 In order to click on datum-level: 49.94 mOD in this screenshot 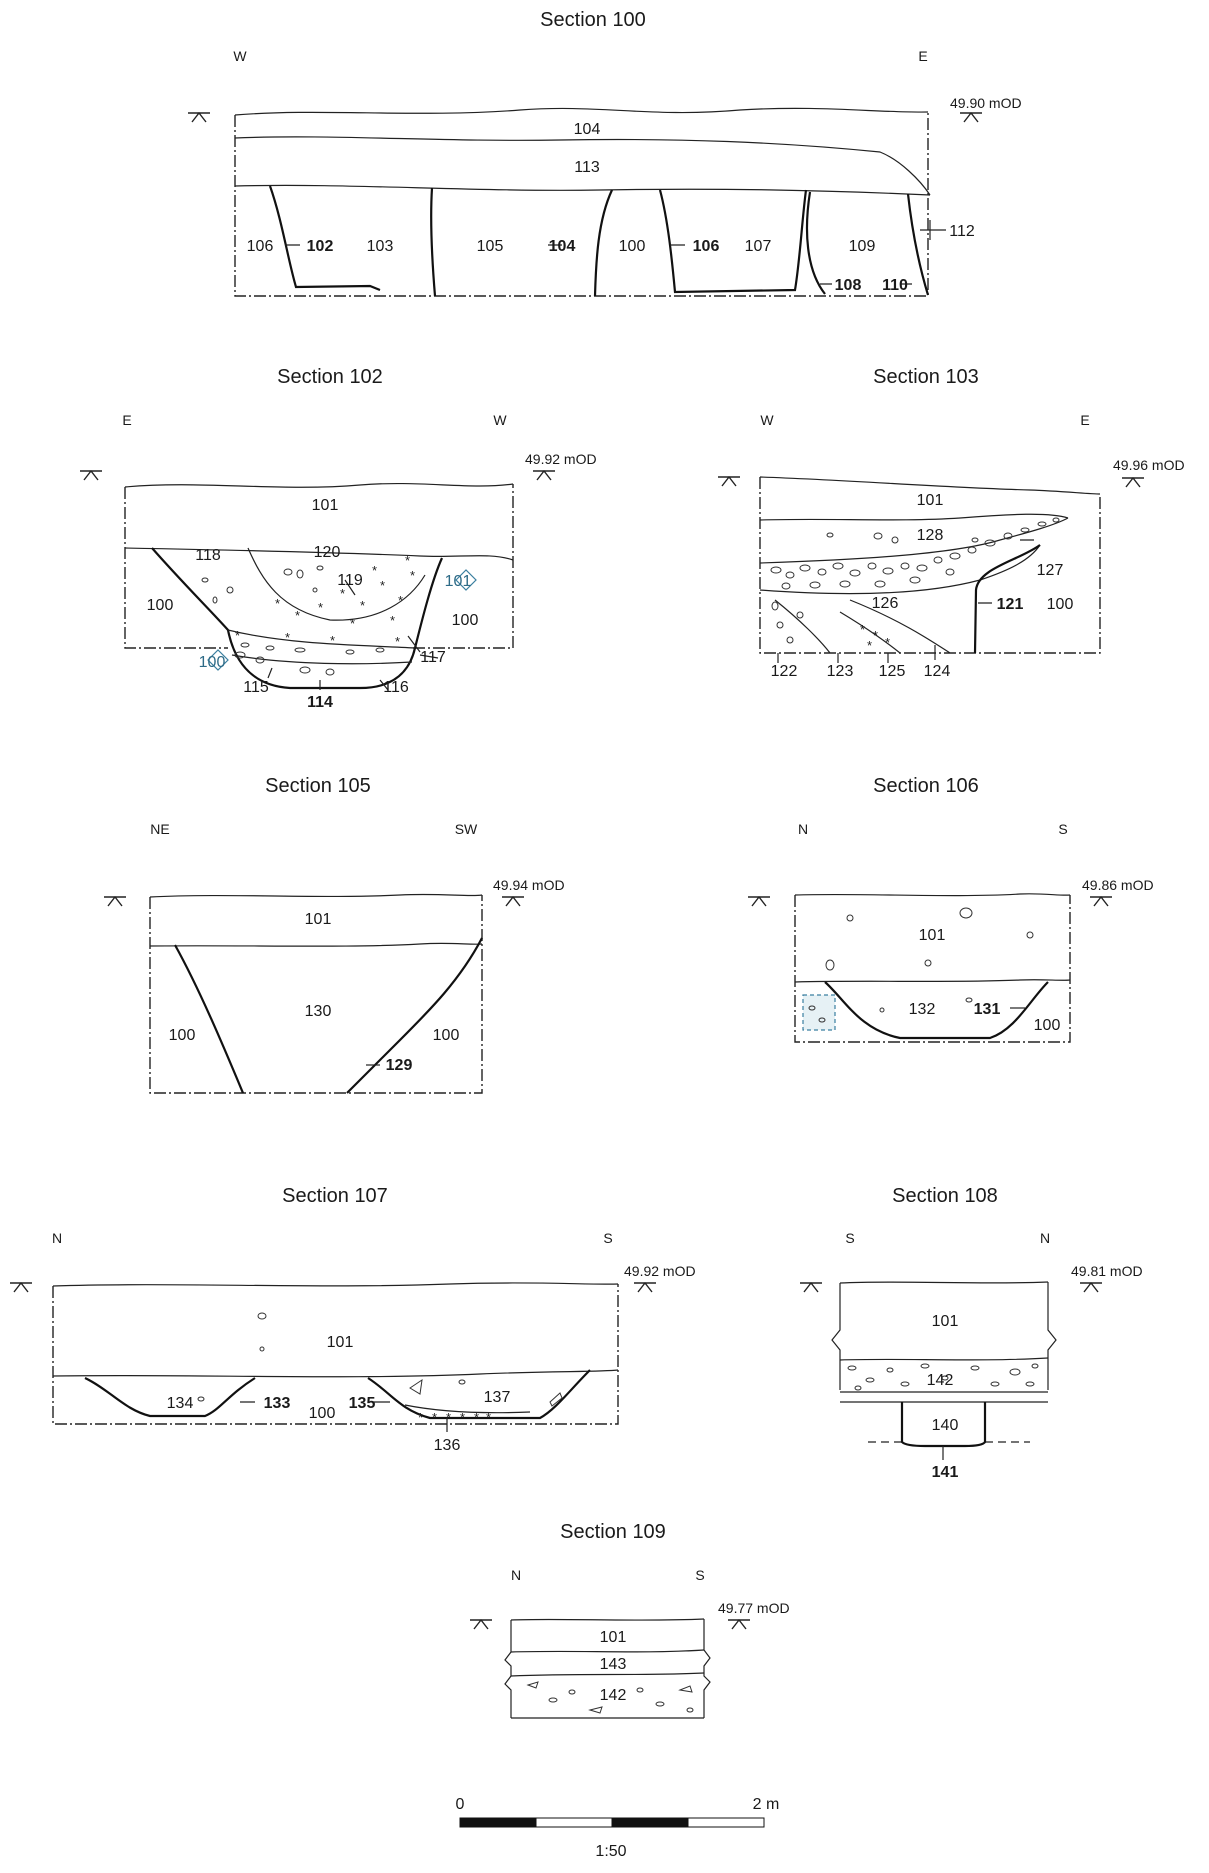, I will do `click(529, 885)`.